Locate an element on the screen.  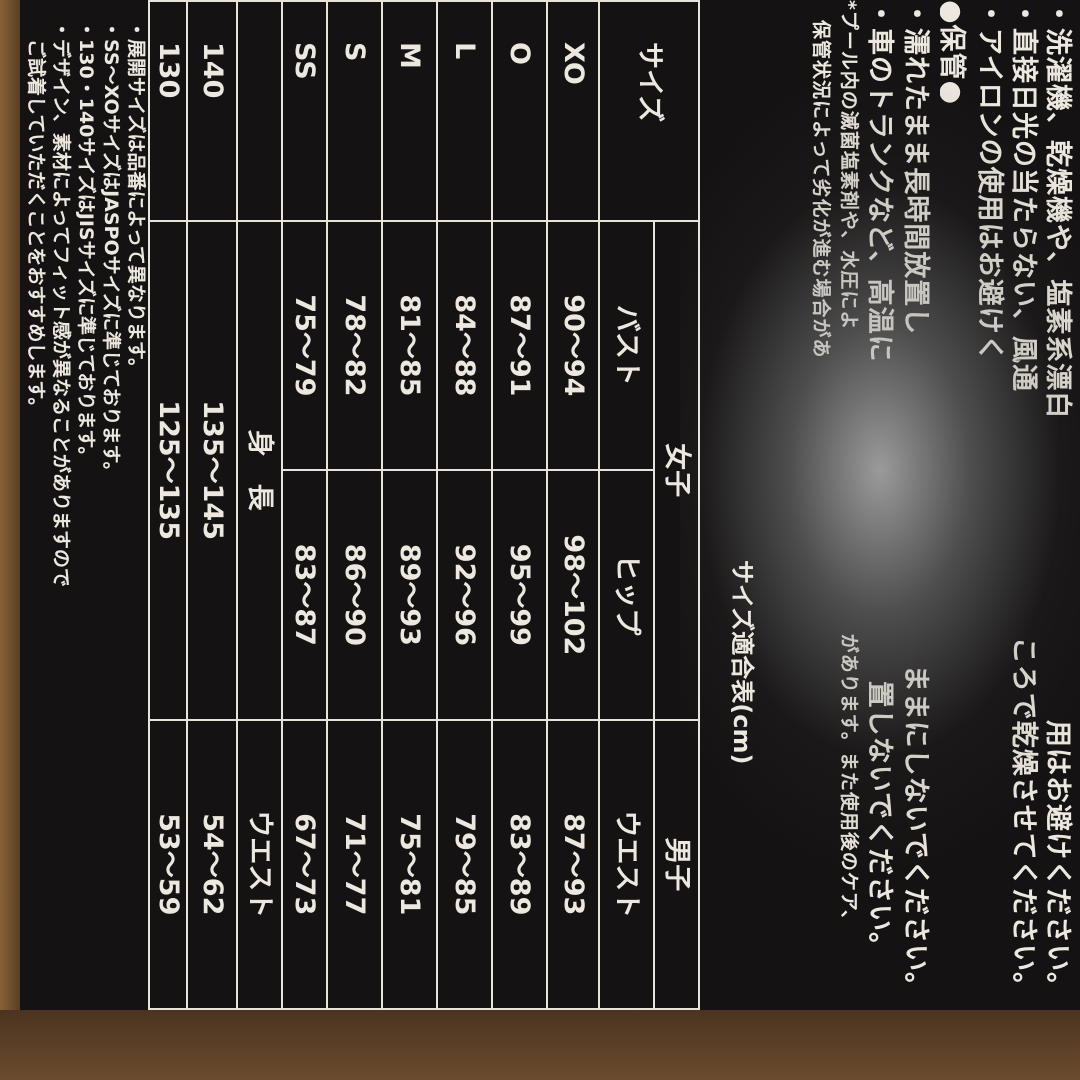
header-bust: バスト is located at coordinates (626, 345).